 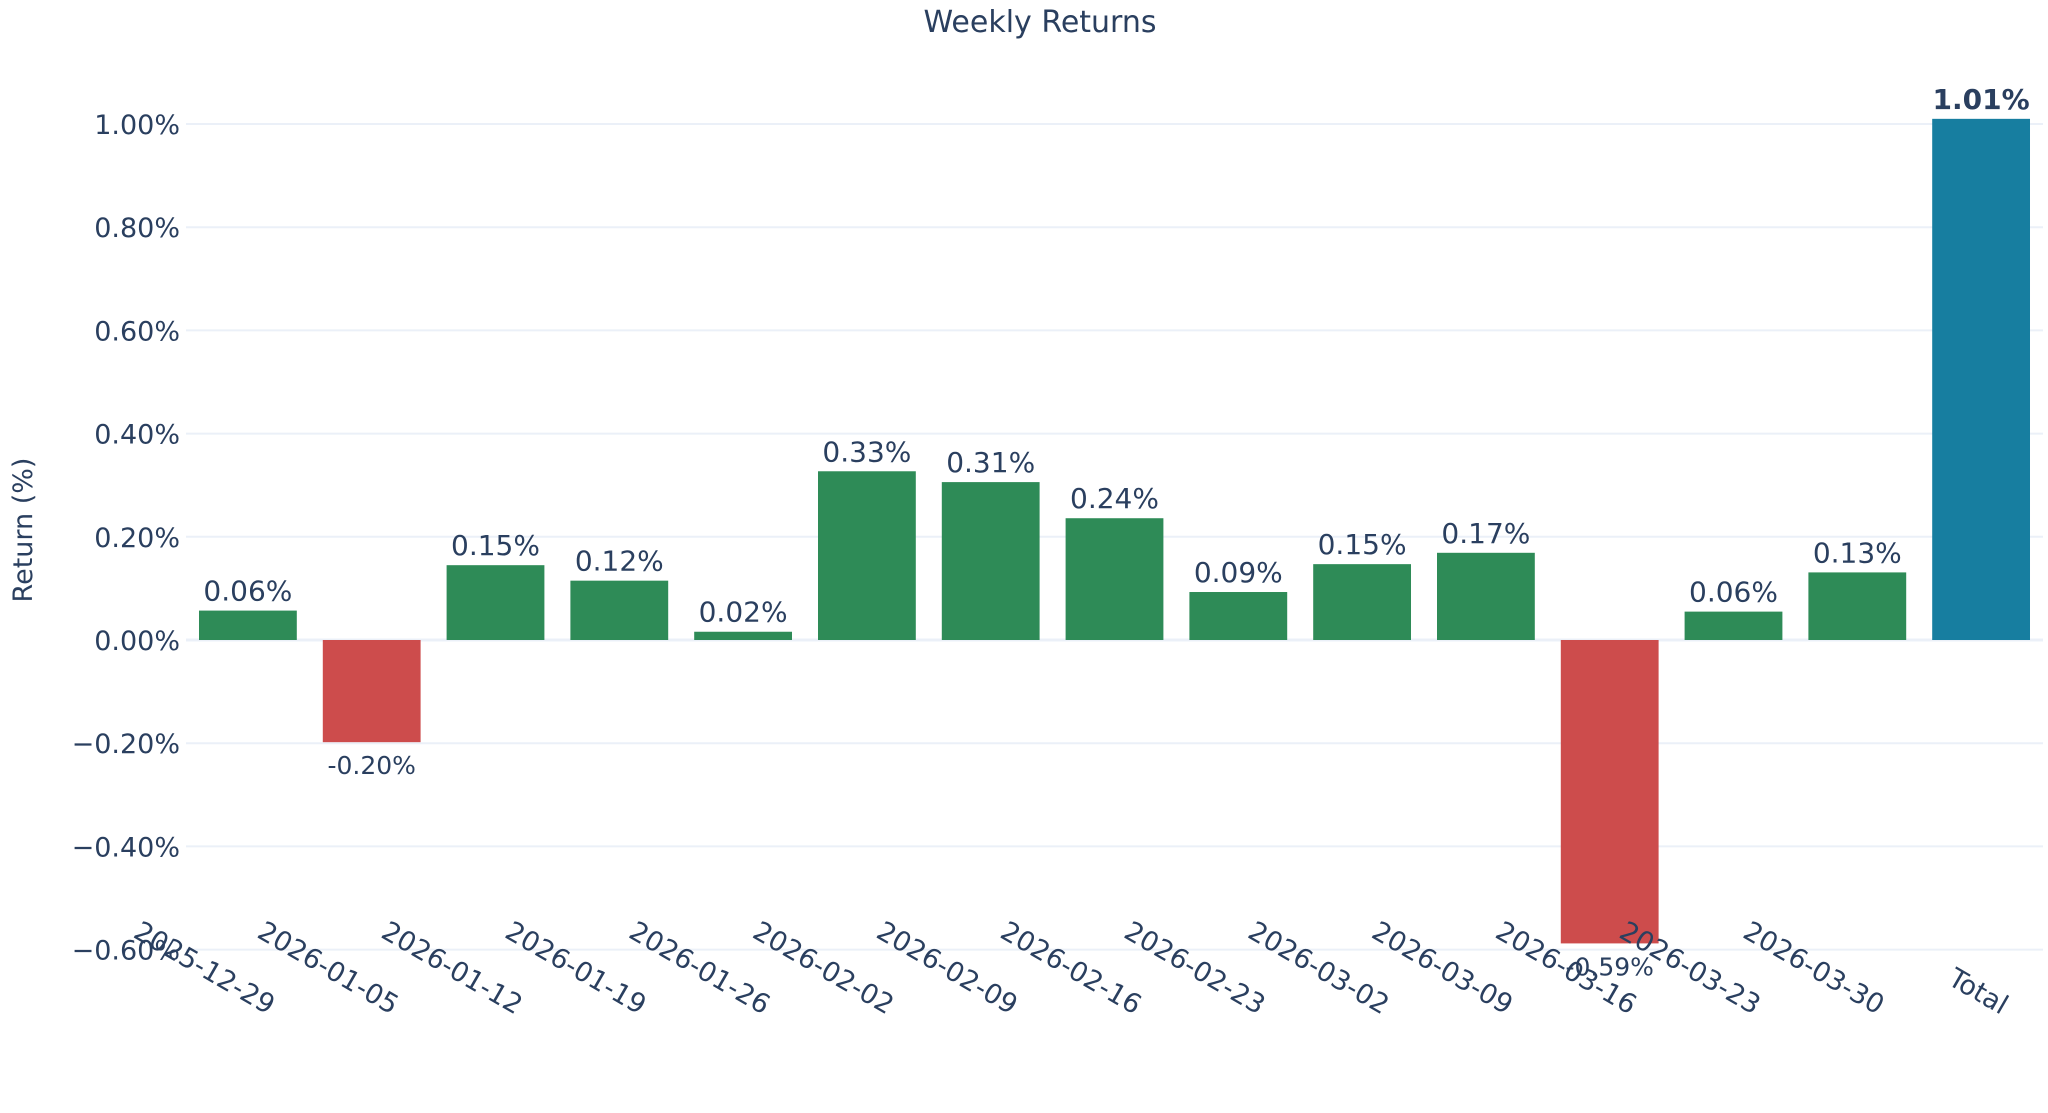 What do you see at coordinates (1981, 379) in the screenshot?
I see `bar-total` at bounding box center [1981, 379].